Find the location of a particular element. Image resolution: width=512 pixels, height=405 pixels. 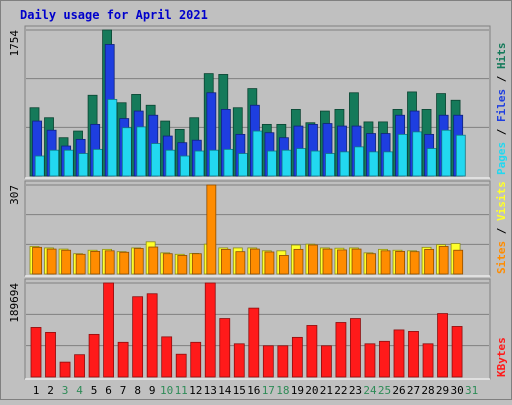

legend-pages: Pages is located at coordinates (501, 158).